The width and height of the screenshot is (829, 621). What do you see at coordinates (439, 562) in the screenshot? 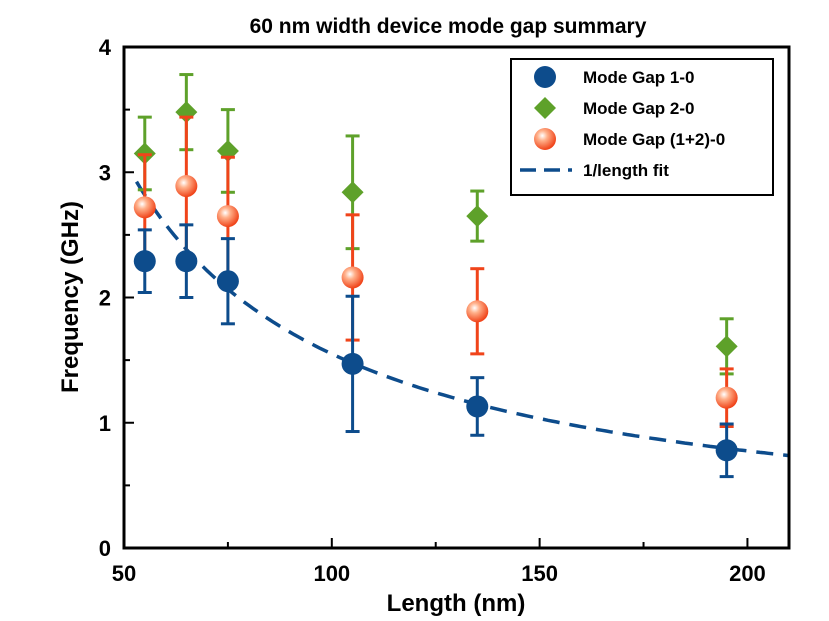
I see `x-axis-ticks: 50 100 150 200` at bounding box center [439, 562].